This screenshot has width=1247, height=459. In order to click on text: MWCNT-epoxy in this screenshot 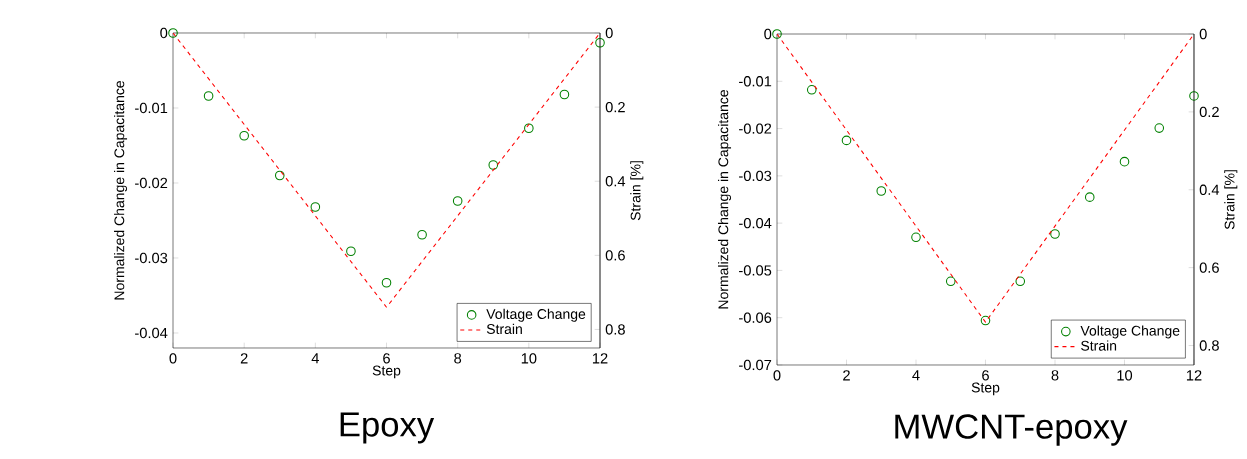, I will do `click(1011, 430)`.